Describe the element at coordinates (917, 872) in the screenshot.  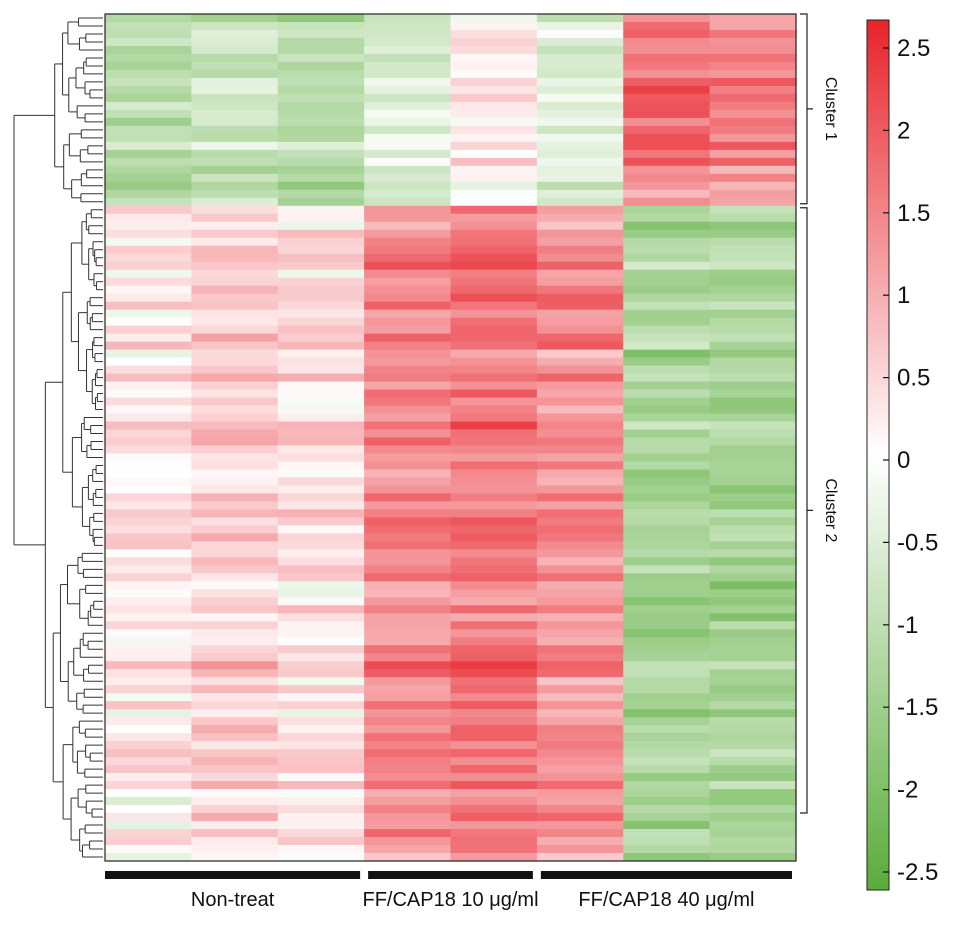
I see `colorbar-tick-label: -2.5` at that location.